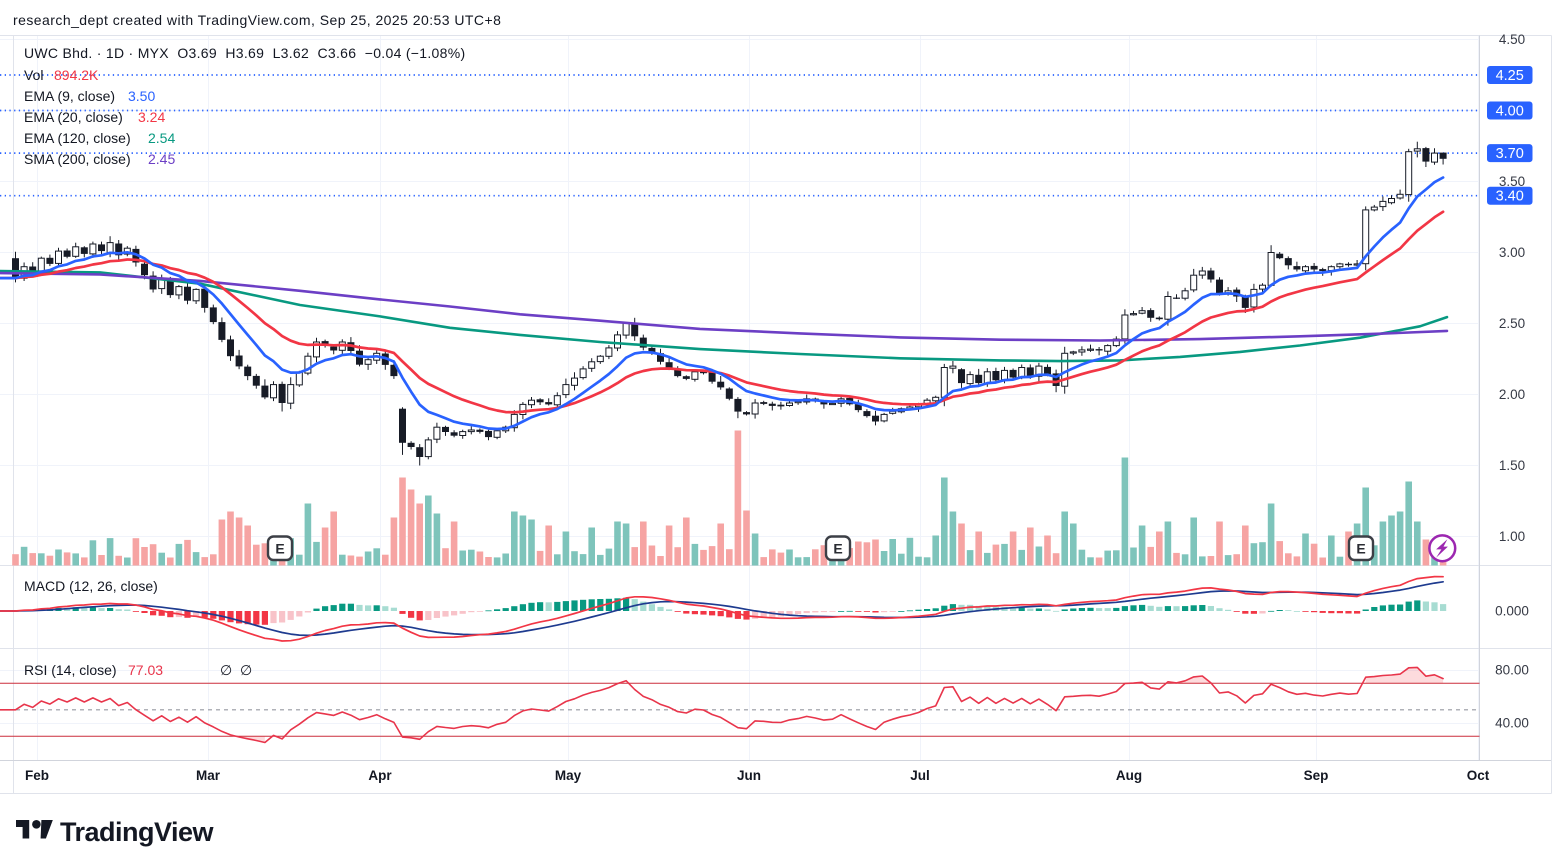  What do you see at coordinates (1129, 775) in the screenshot?
I see `svg-text: Aug` at bounding box center [1129, 775].